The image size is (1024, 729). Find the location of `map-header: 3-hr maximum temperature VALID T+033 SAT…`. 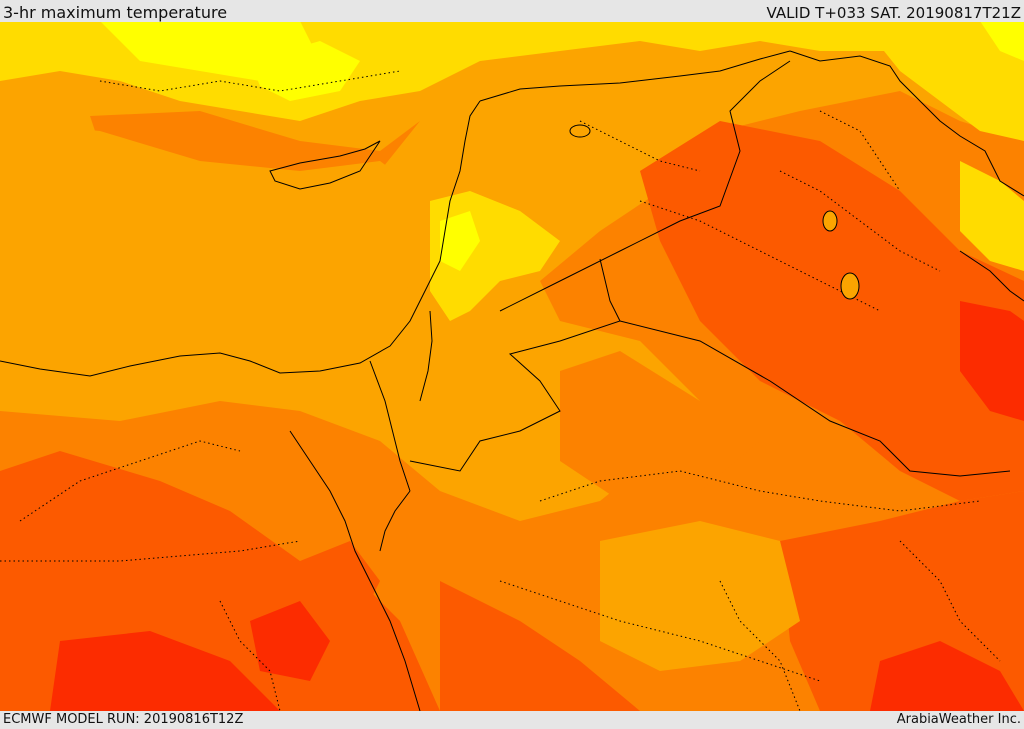

map-header: 3-hr maximum temperature VALID T+033 SAT… is located at coordinates (512, 11).